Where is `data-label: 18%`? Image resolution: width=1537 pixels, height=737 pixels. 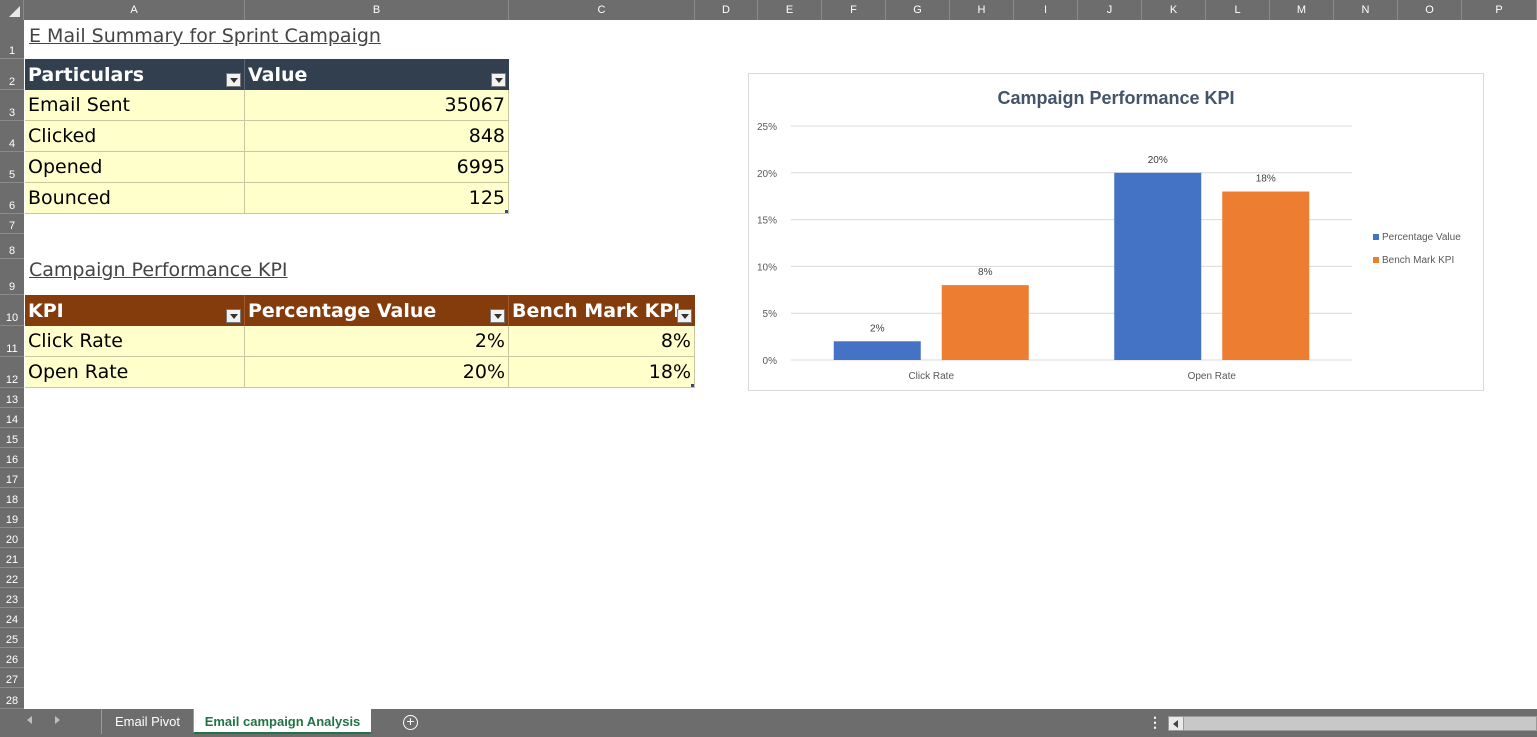
data-label: 18% is located at coordinates (1266, 179).